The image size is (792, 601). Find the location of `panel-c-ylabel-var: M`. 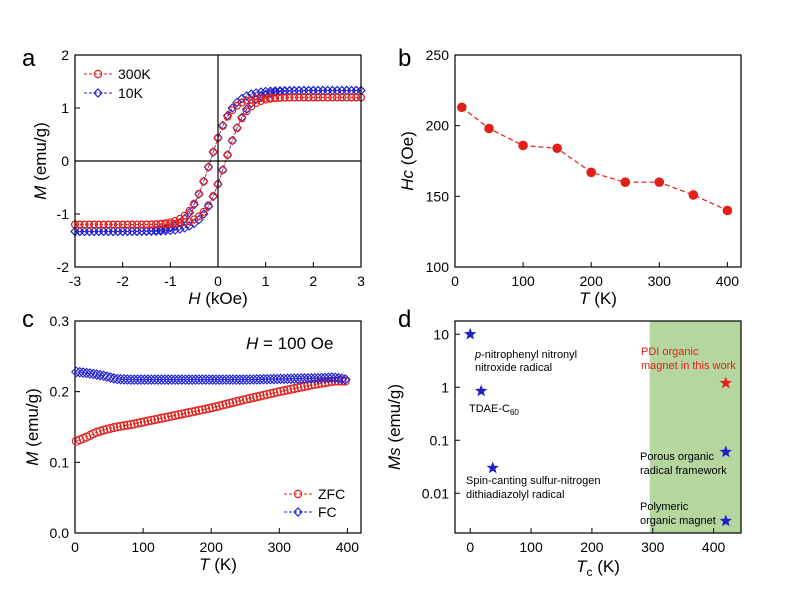

panel-c-ylabel-var: M is located at coordinates (32, 458).